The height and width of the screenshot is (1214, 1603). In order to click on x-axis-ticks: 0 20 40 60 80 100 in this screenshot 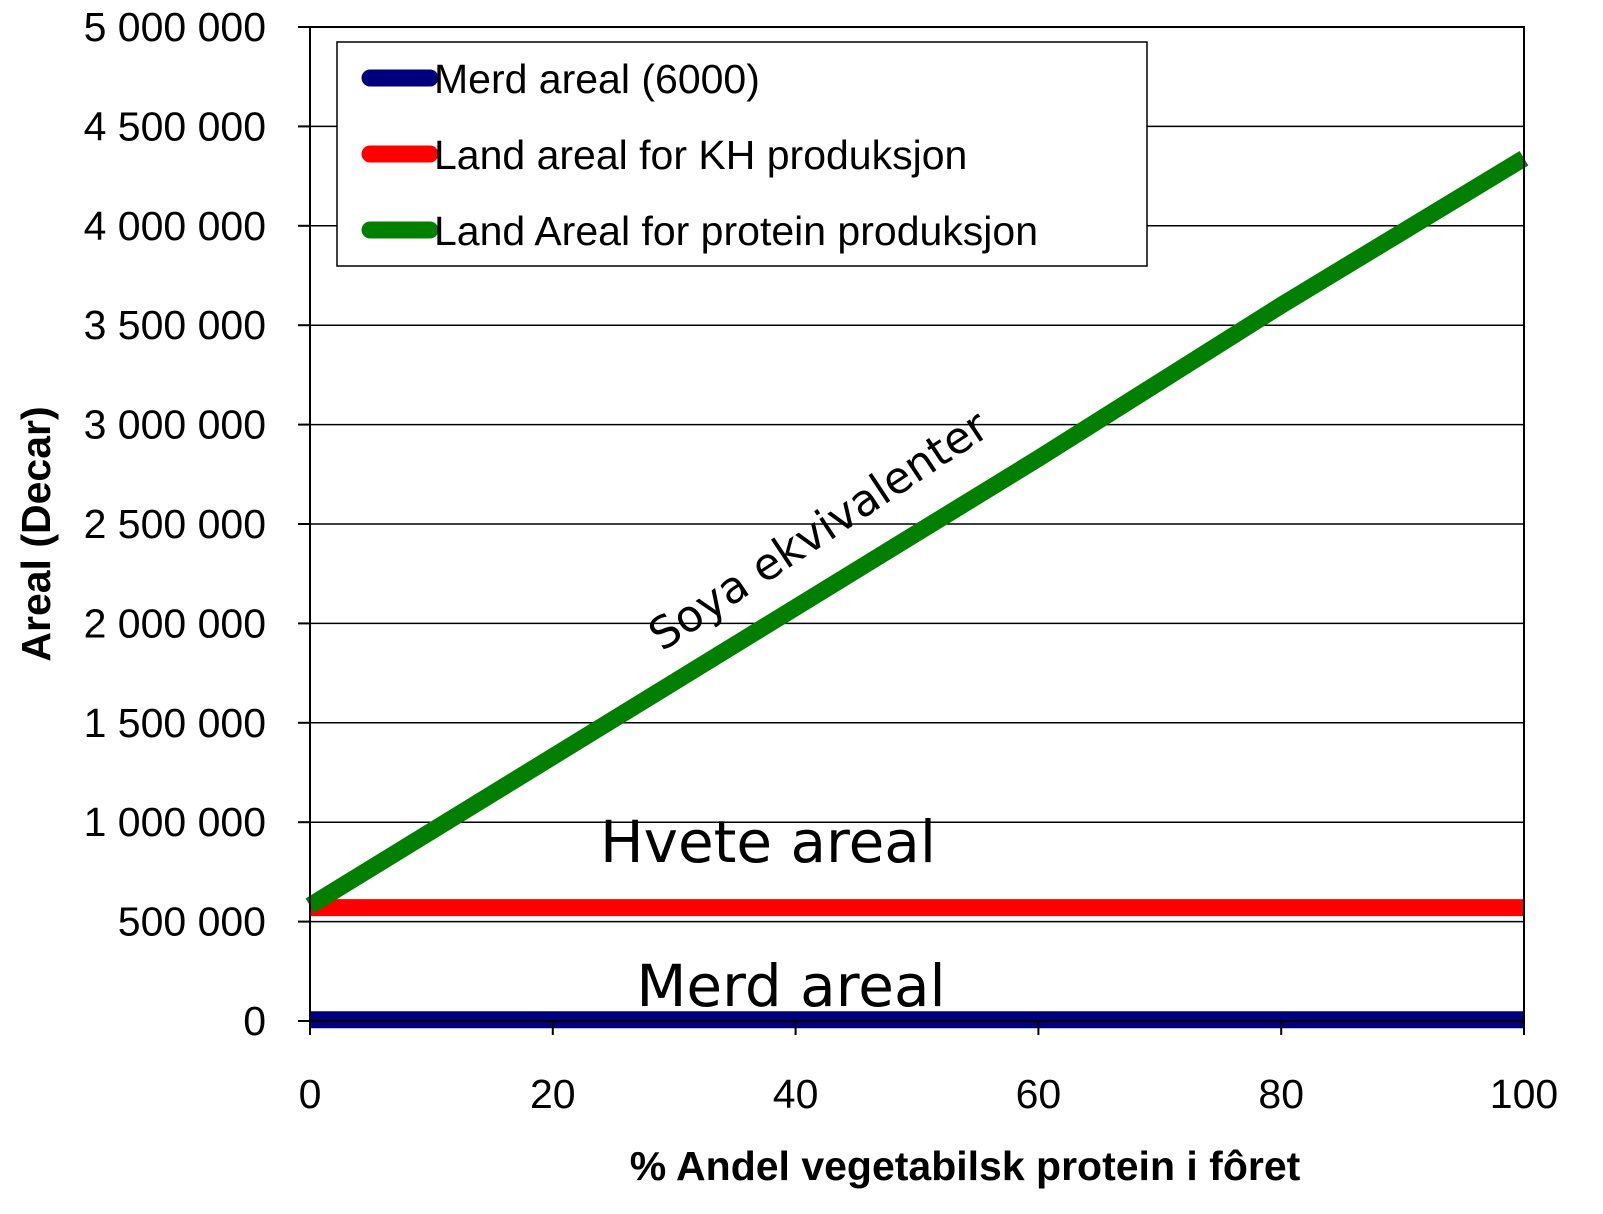, I will do `click(928, 1069)`.